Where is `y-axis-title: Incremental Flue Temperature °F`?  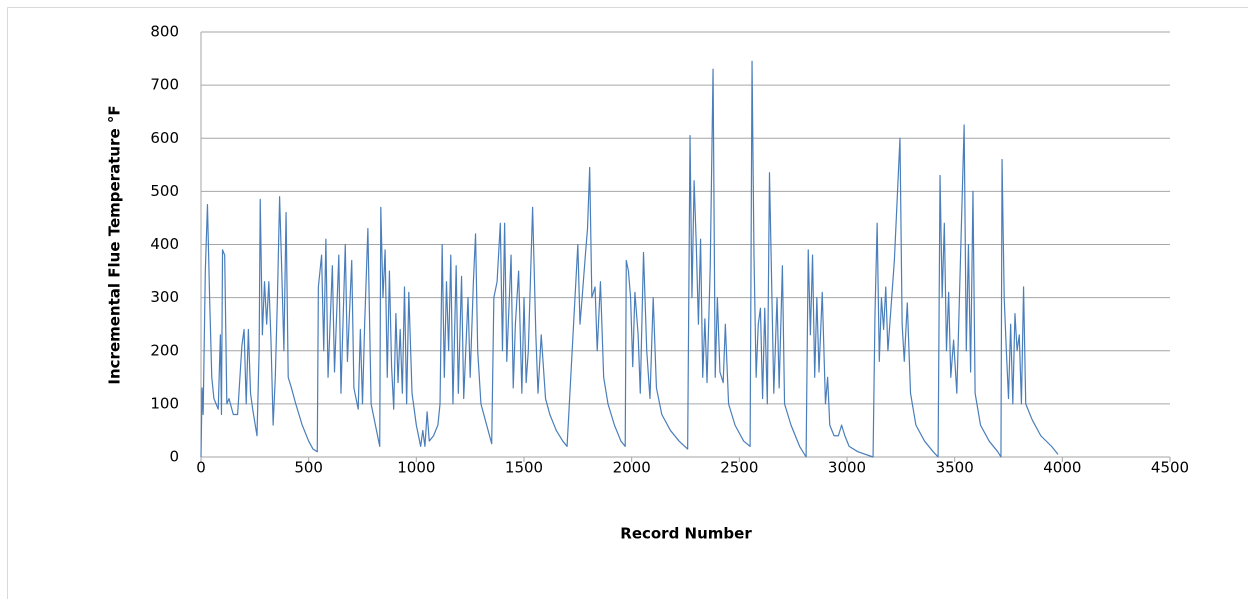 y-axis-title: Incremental Flue Temperature °F is located at coordinates (115, 244).